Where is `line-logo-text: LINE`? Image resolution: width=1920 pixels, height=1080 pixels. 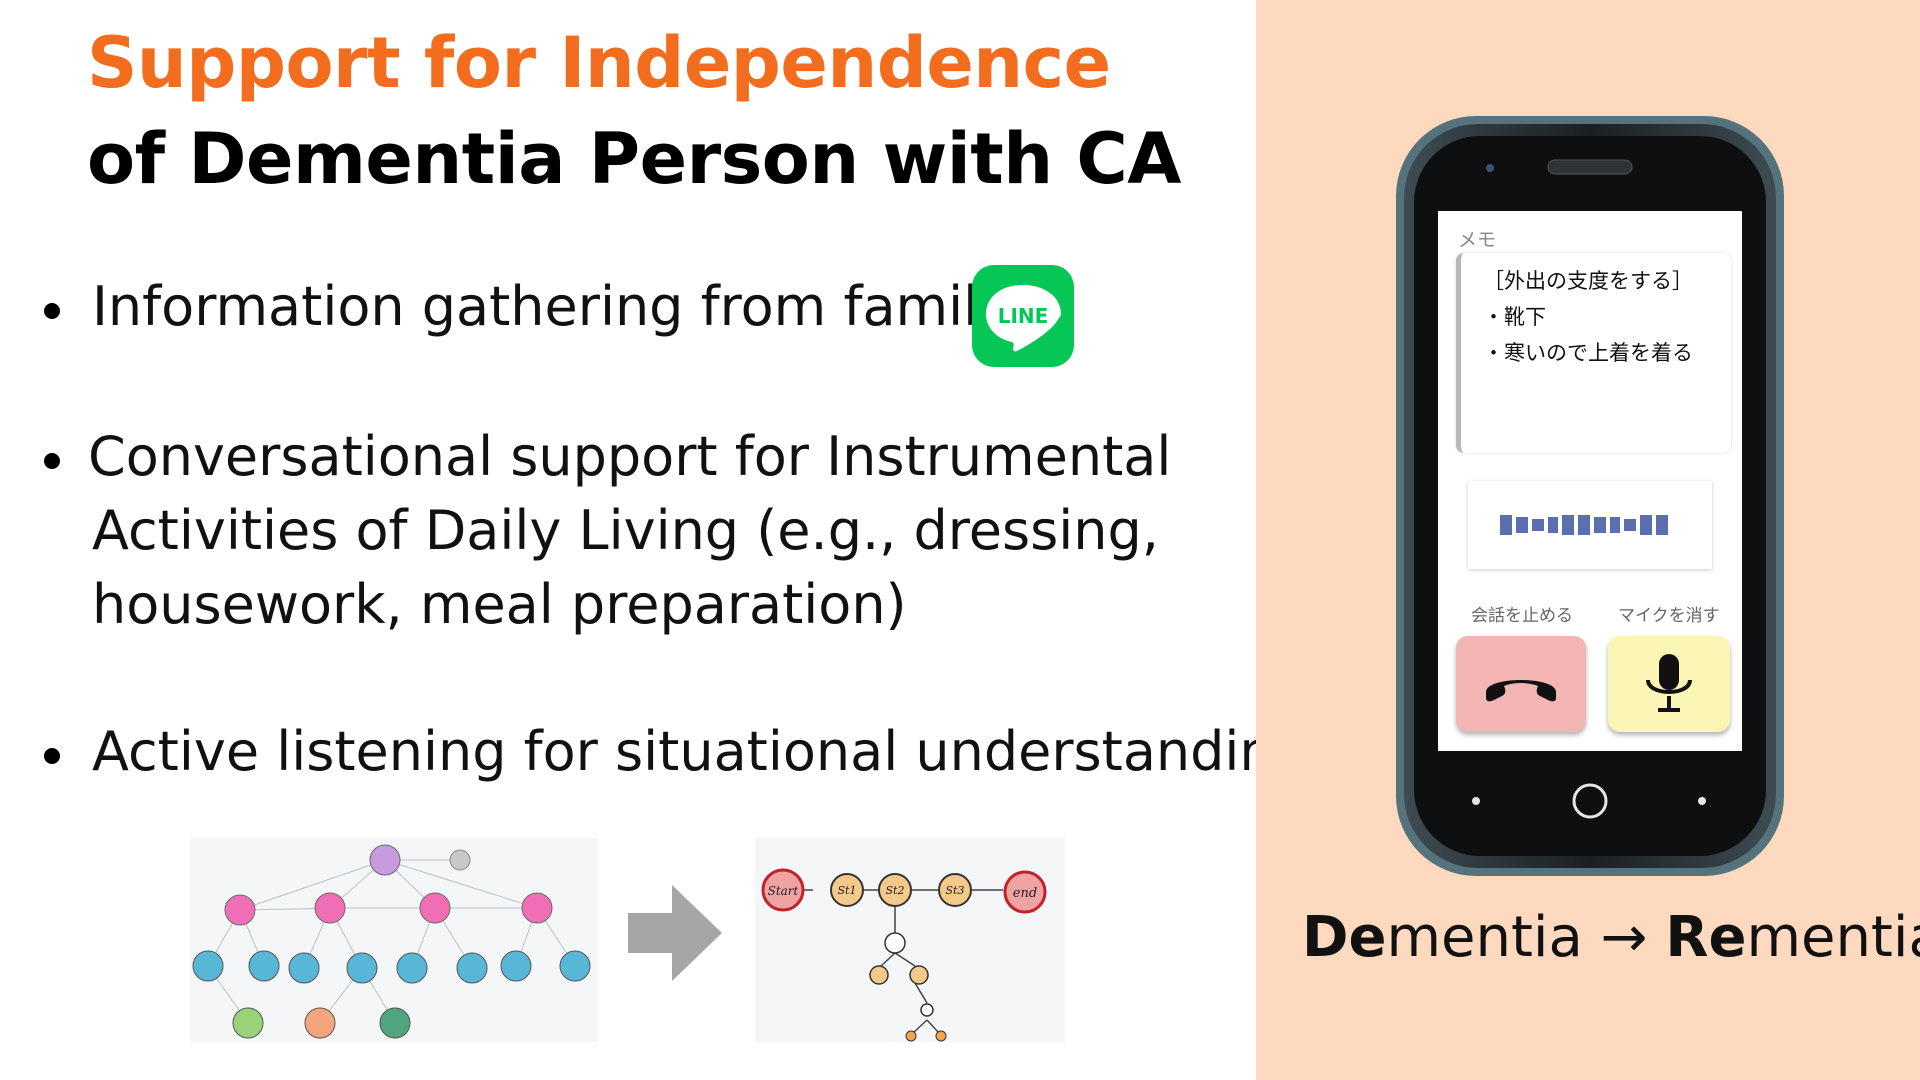
line-logo-text: LINE is located at coordinates (1023, 316).